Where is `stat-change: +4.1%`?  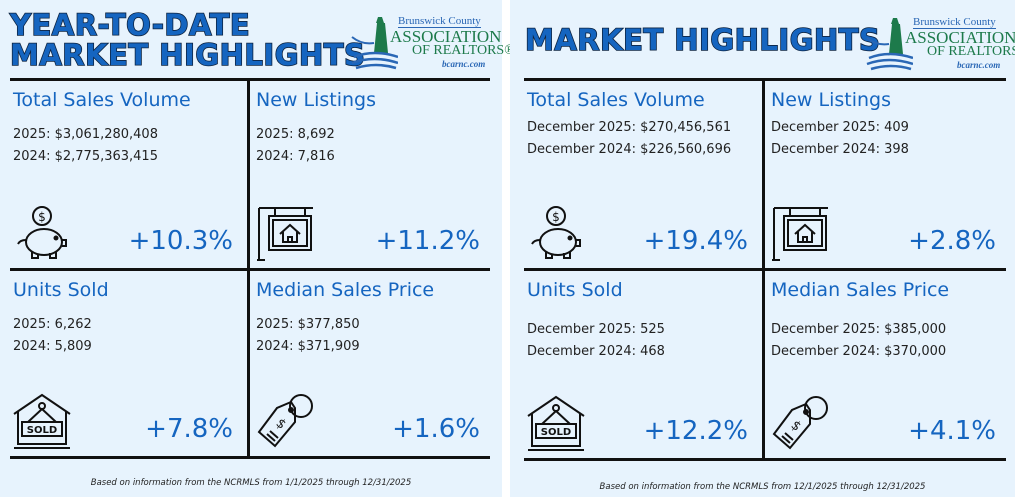
stat-change: +4.1% is located at coordinates (952, 431).